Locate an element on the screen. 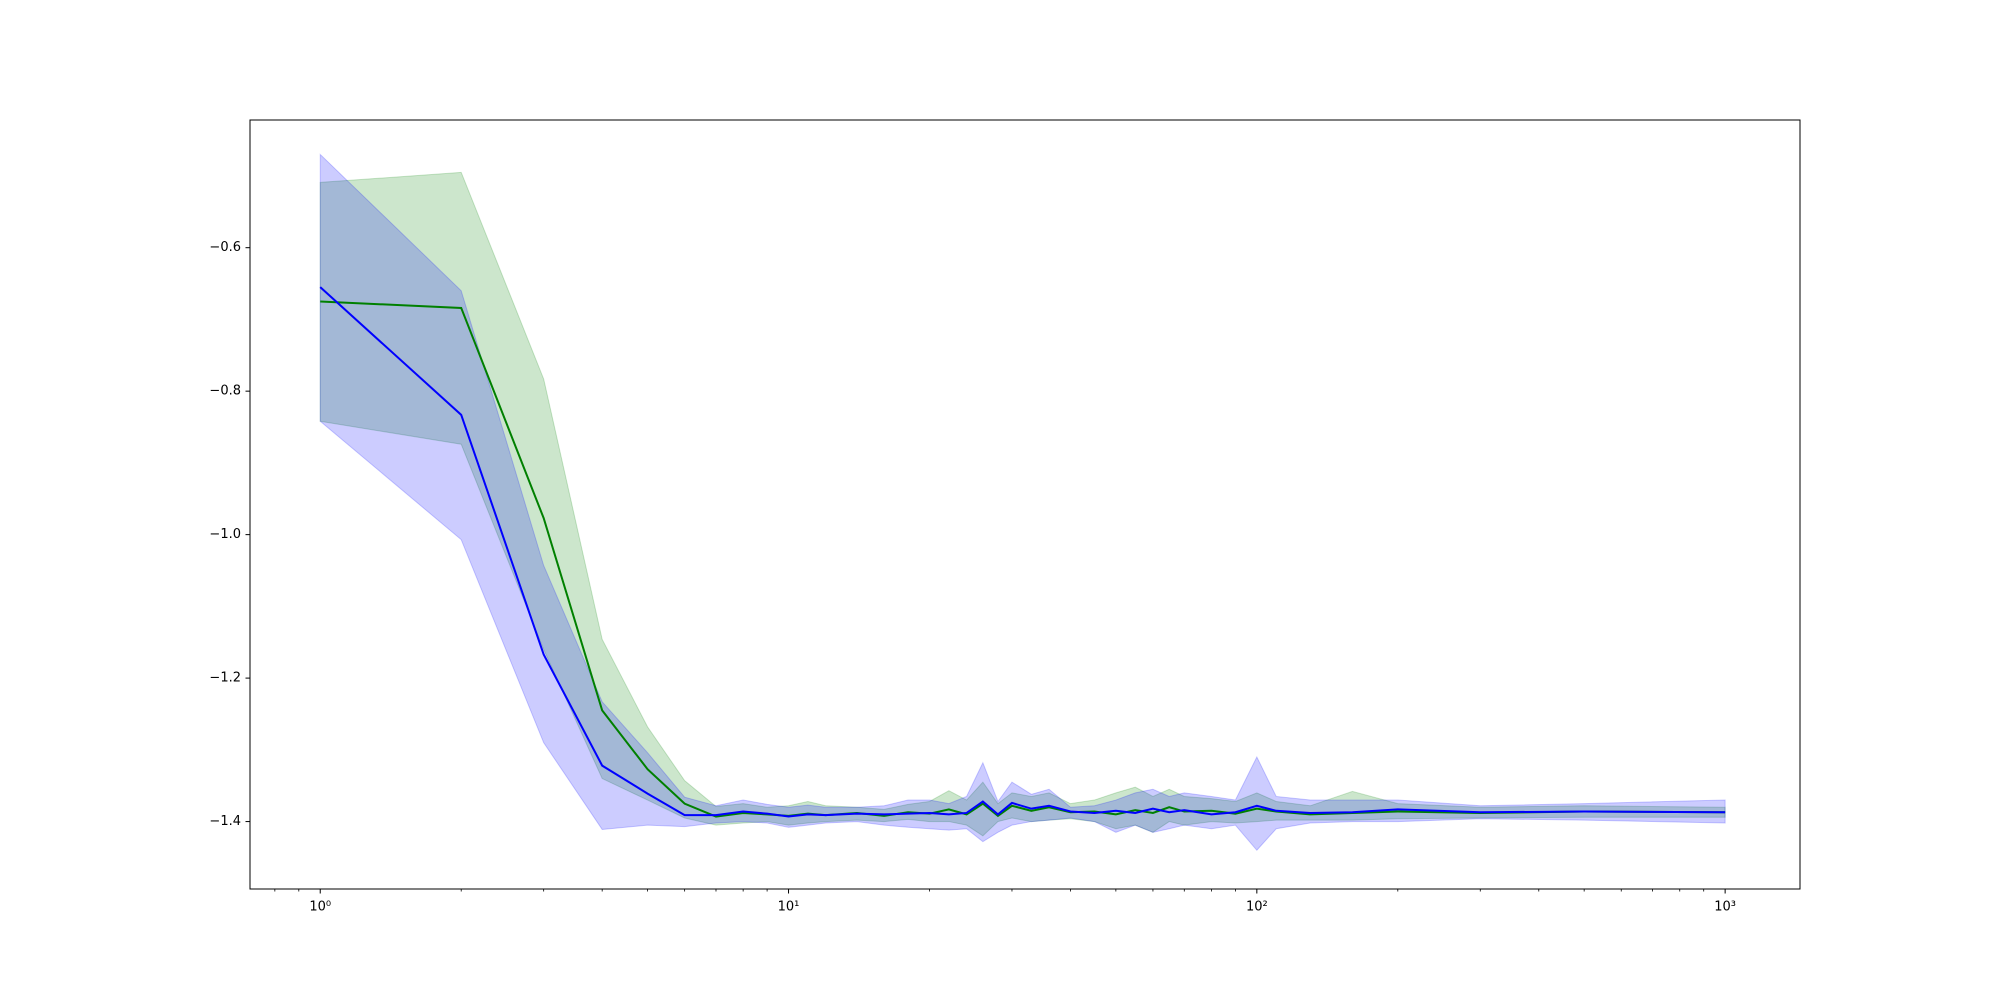 The height and width of the screenshot is (1000, 2000). y-tick-label: −1.4 is located at coordinates (225, 821).